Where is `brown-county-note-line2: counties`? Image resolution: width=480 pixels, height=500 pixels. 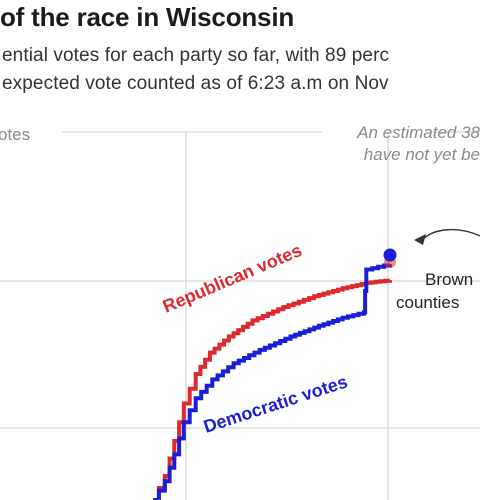 brown-county-note-line2: counties is located at coordinates (428, 302).